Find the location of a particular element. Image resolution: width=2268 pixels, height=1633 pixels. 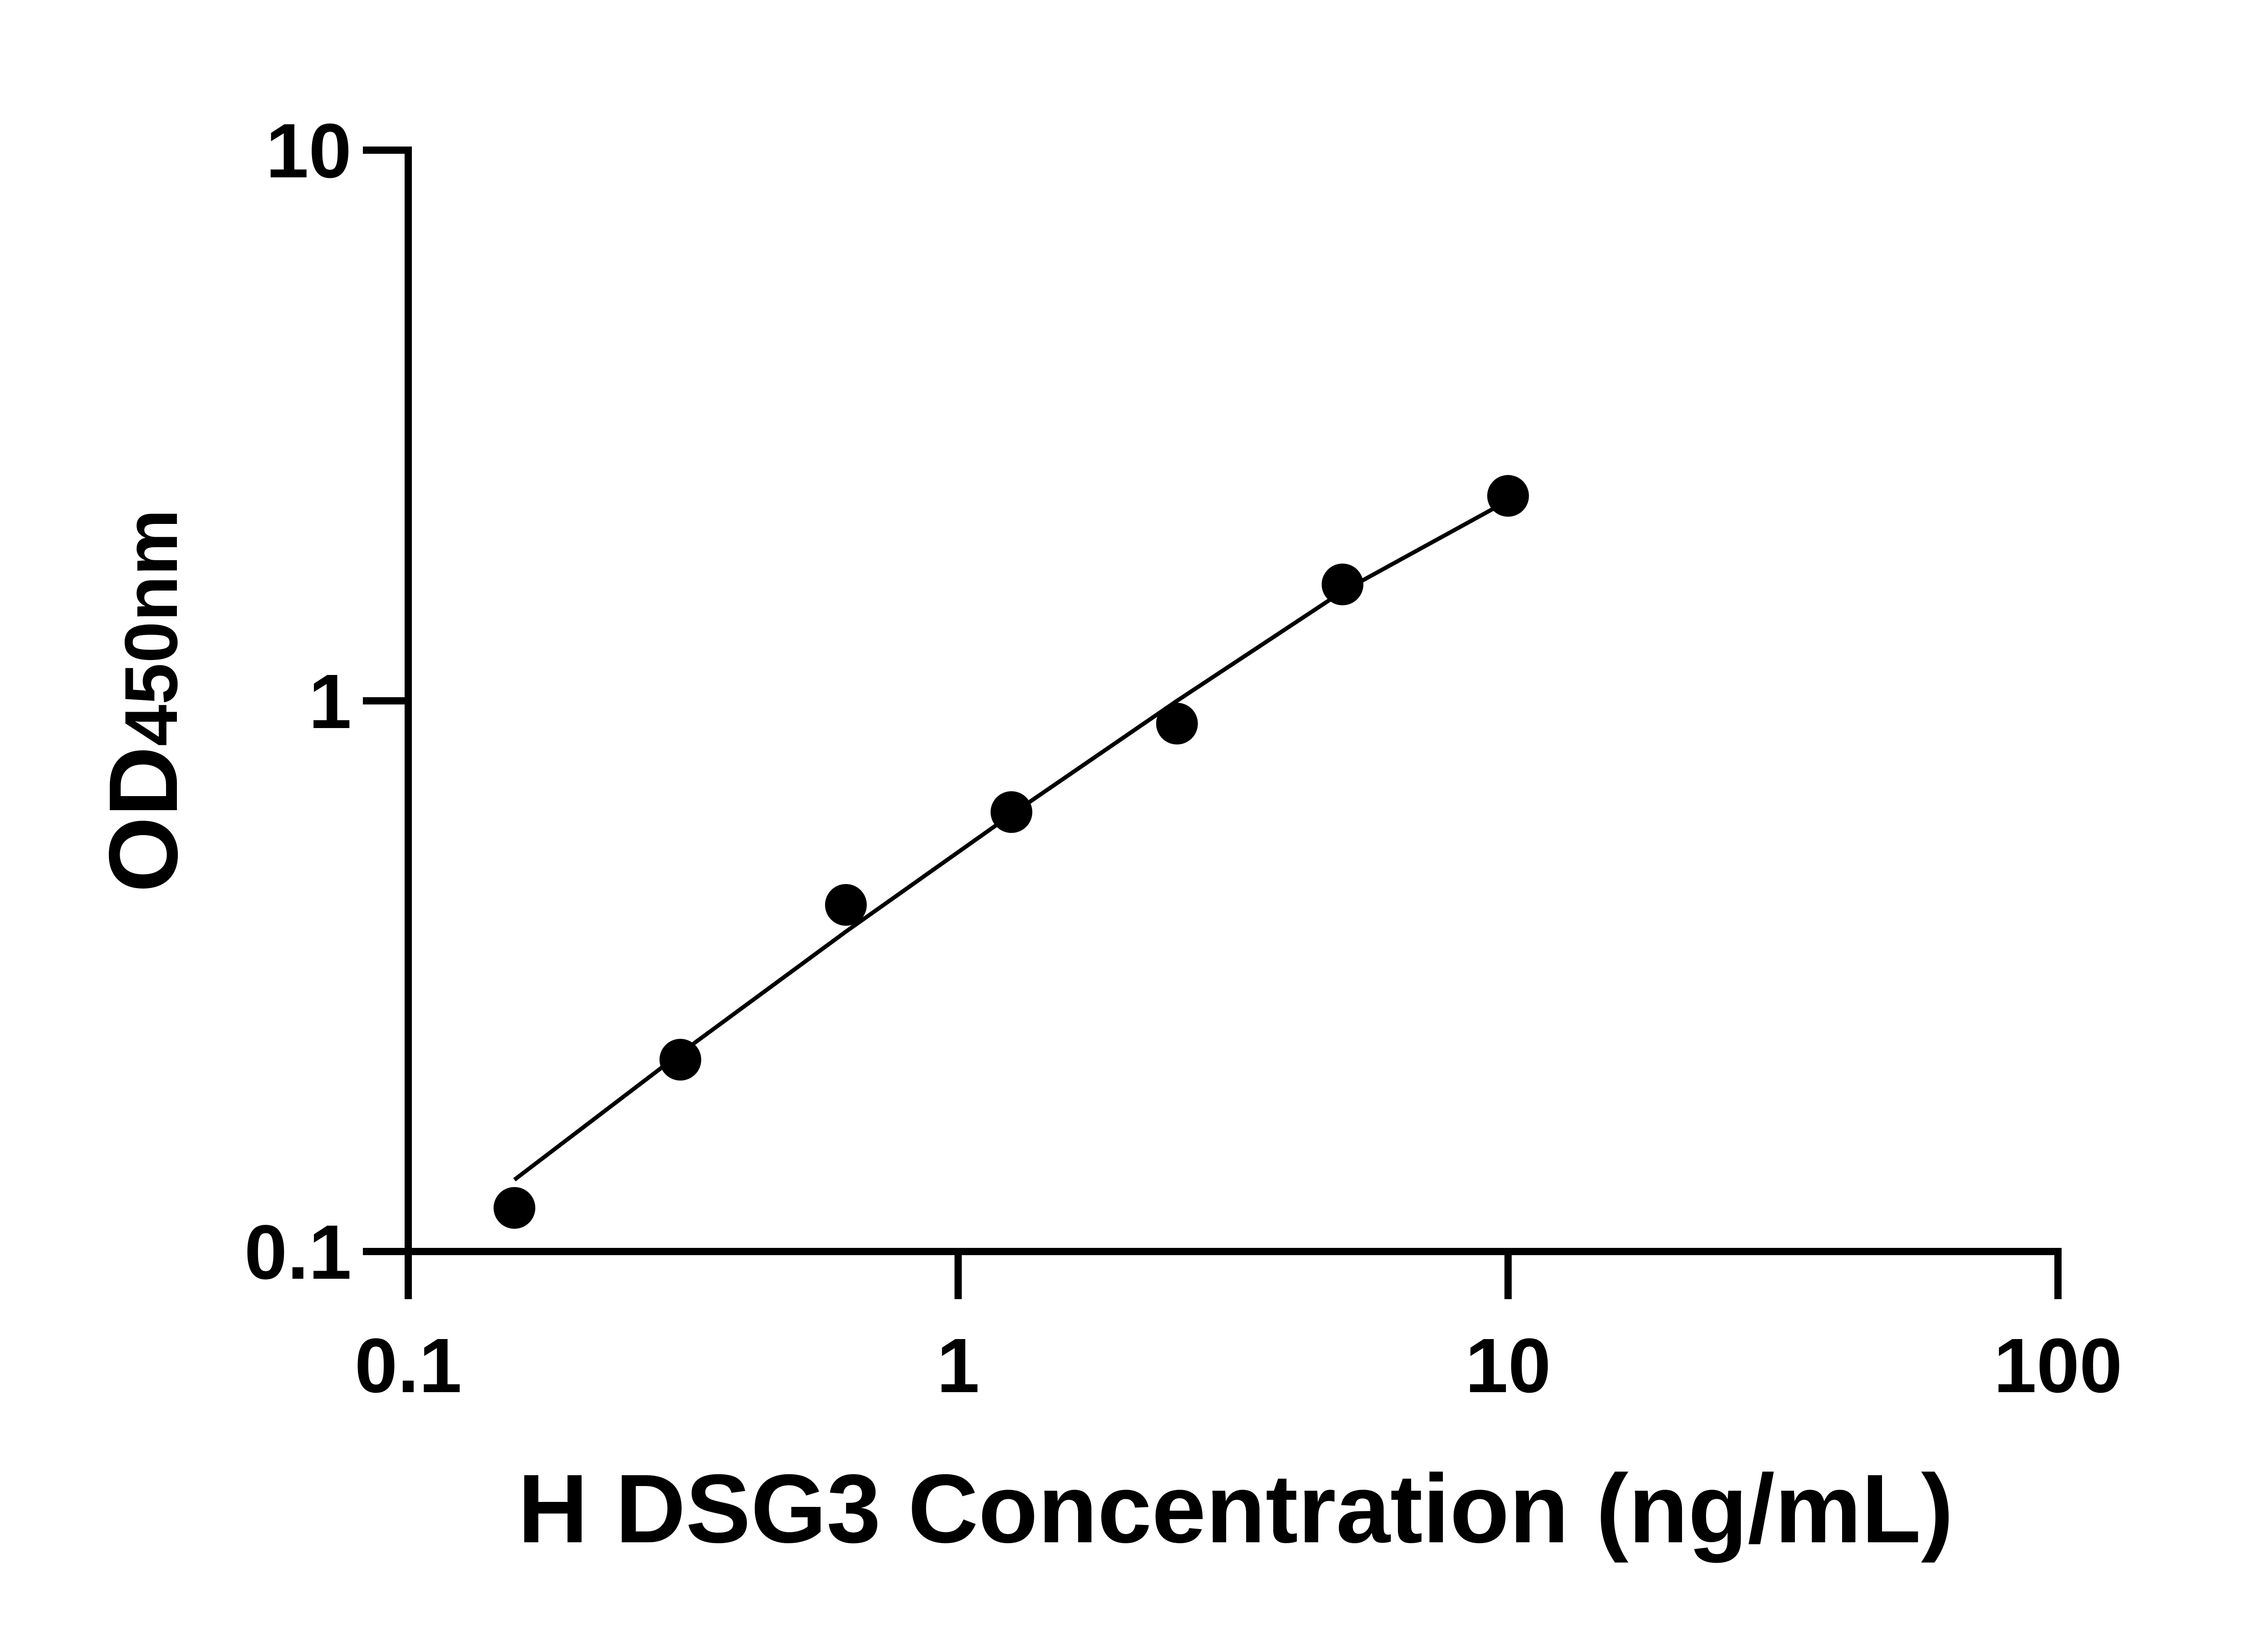

y-tick-label: 1 is located at coordinates (330, 702).